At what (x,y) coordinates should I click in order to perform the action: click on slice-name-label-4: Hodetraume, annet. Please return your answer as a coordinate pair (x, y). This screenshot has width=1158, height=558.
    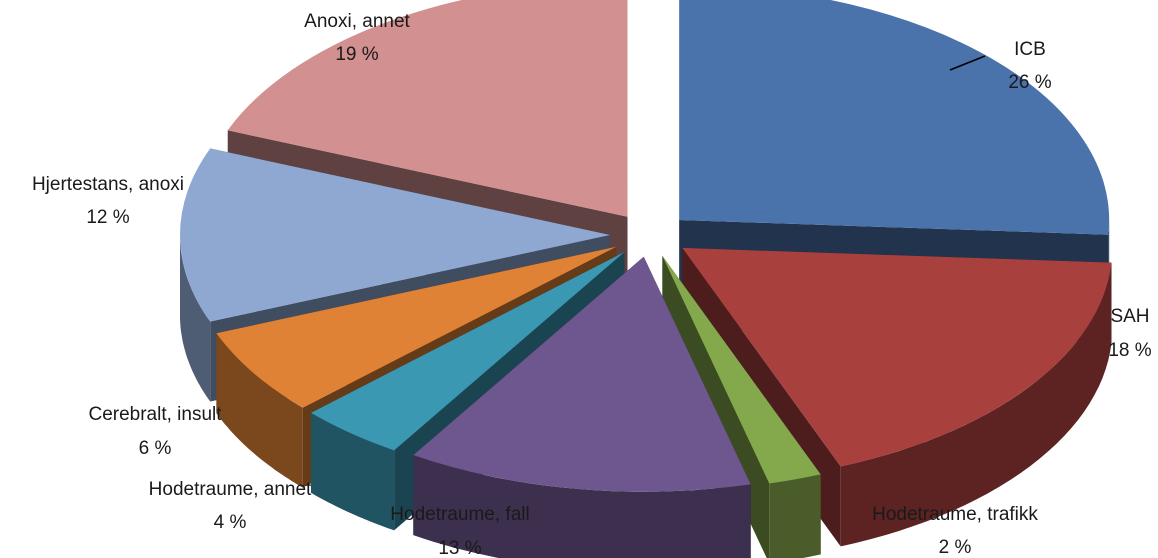
    Looking at the image, I should click on (230, 489).